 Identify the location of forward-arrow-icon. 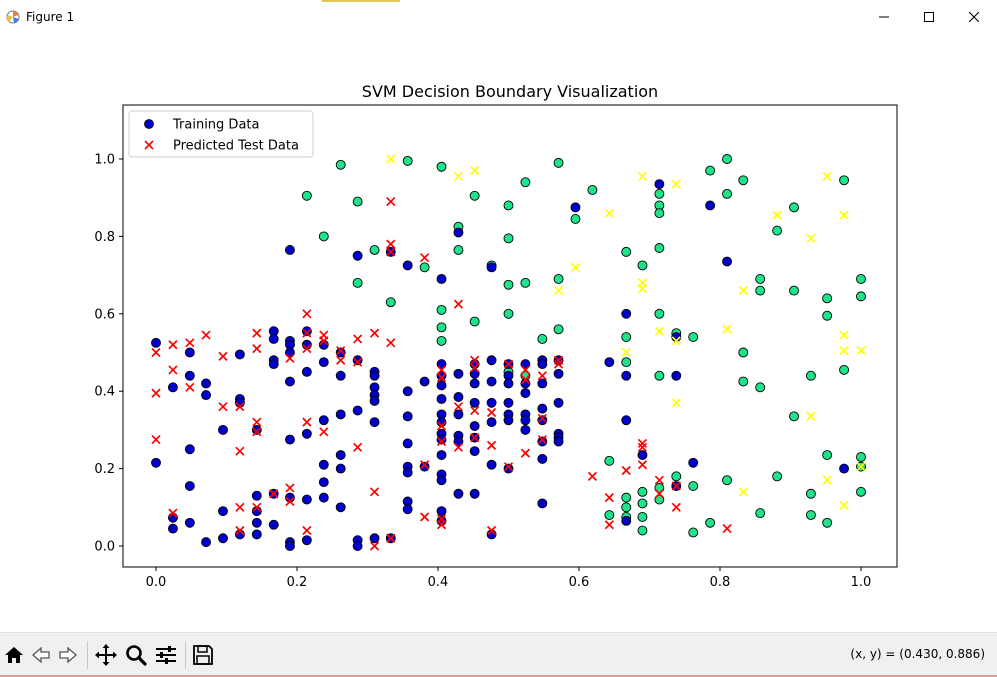
(68, 655).